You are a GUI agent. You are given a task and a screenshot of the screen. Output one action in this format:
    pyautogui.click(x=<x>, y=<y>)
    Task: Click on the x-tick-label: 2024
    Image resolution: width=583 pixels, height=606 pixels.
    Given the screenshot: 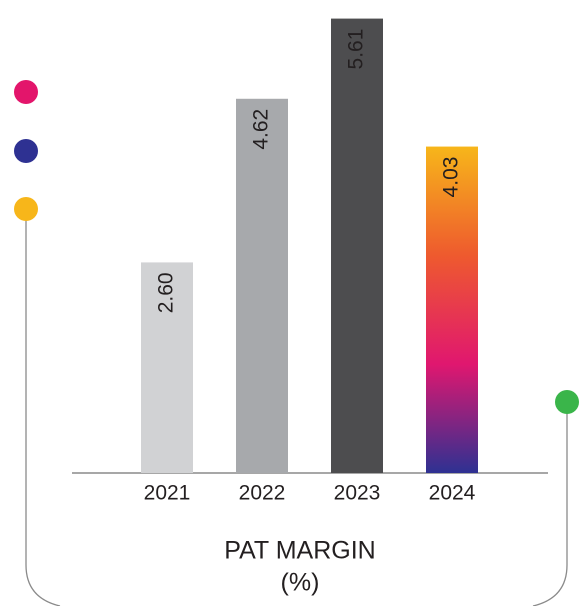 What is the action you would take?
    pyautogui.click(x=452, y=493)
    